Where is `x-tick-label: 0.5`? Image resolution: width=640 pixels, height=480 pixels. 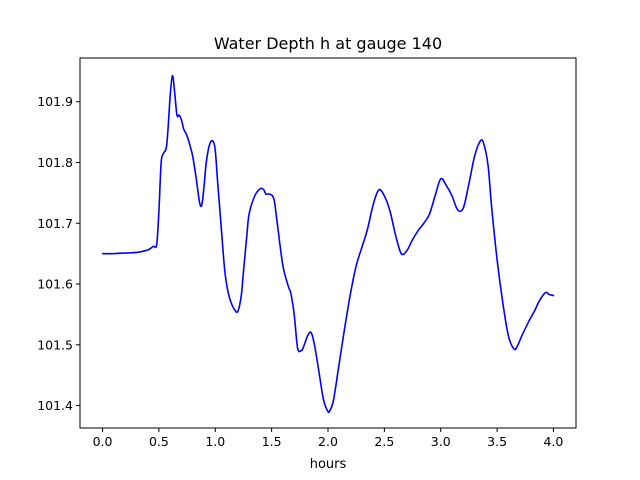 x-tick-label: 0.5 is located at coordinates (159, 441).